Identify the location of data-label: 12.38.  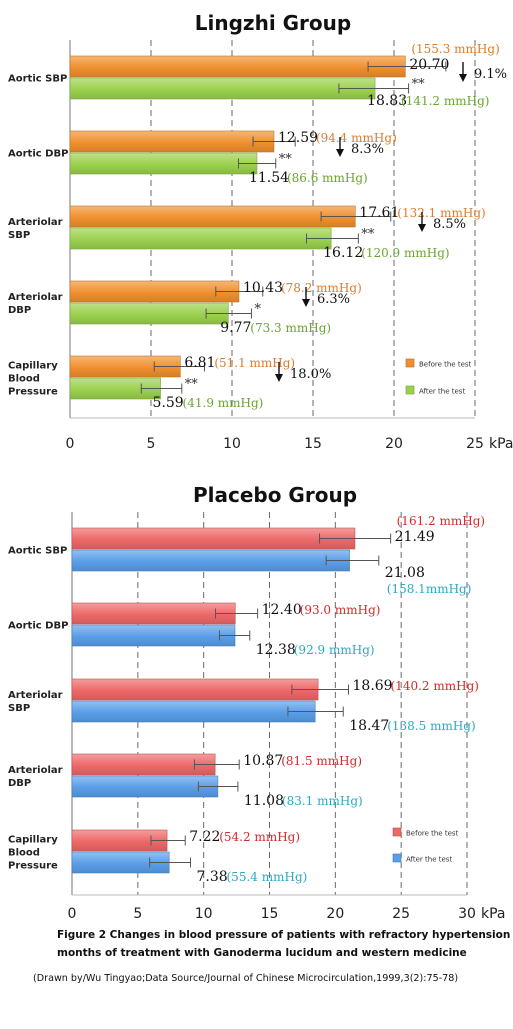
(276, 650).